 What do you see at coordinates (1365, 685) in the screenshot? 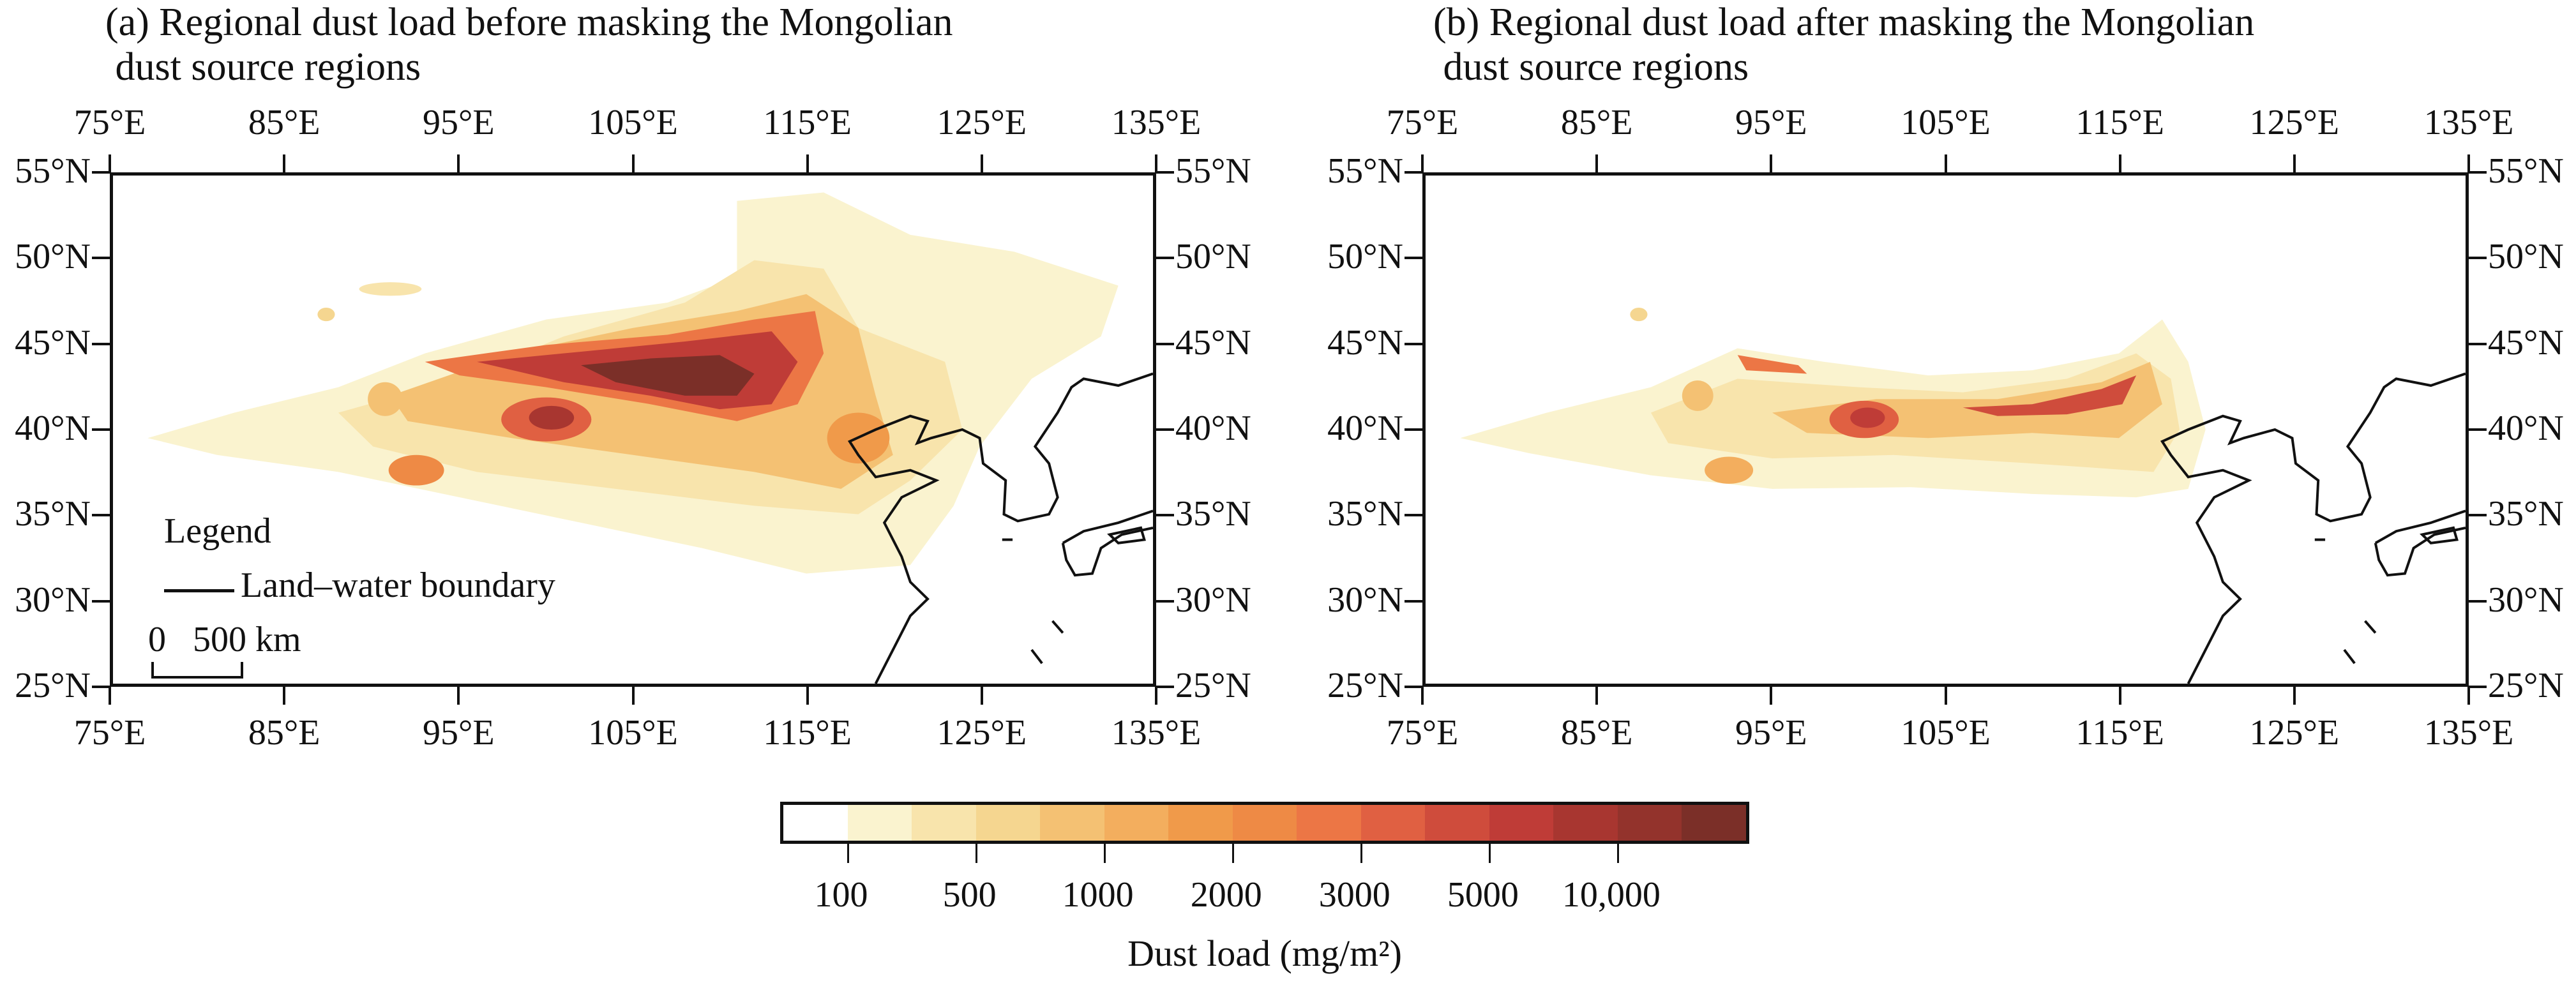
I see `y-tick-label: 25°N` at bounding box center [1365, 685].